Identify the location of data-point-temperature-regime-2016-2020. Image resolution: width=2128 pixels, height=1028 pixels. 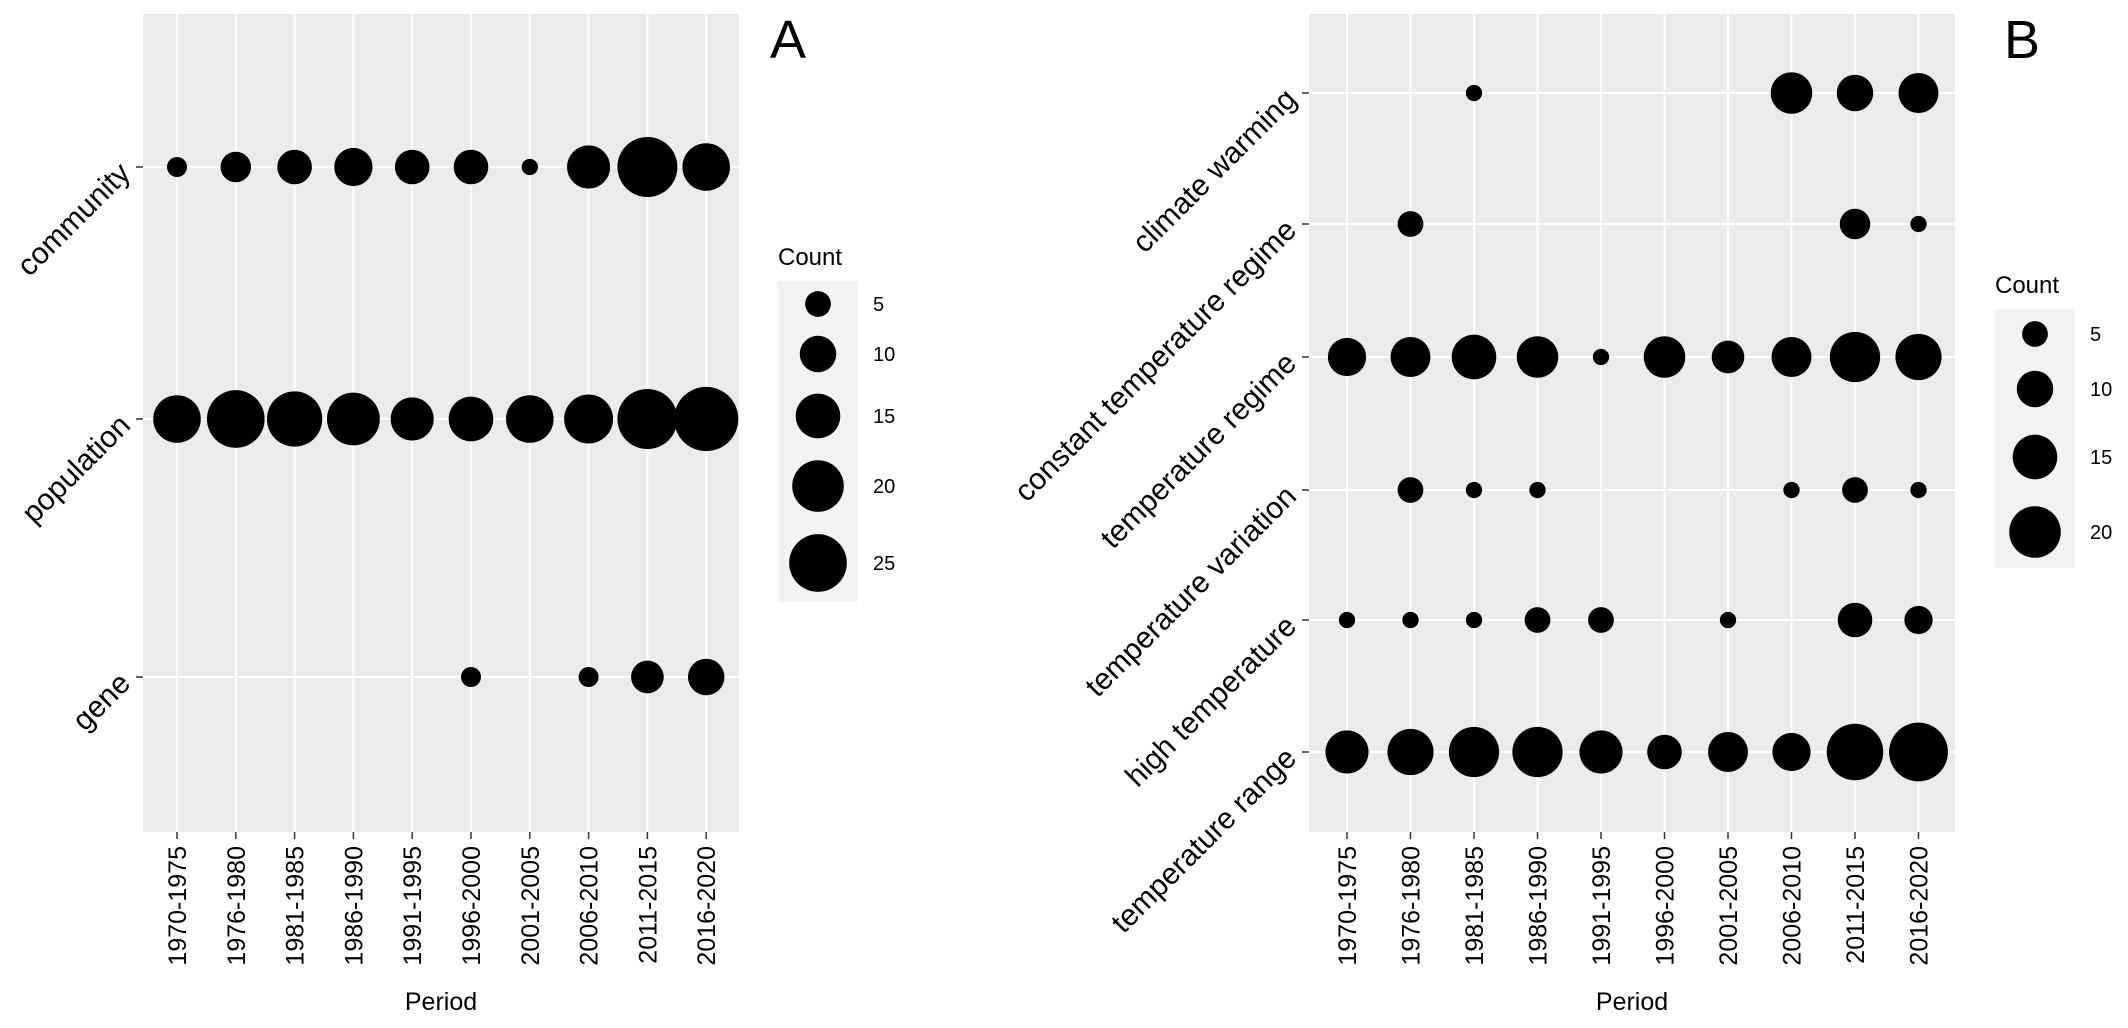
(1918, 357).